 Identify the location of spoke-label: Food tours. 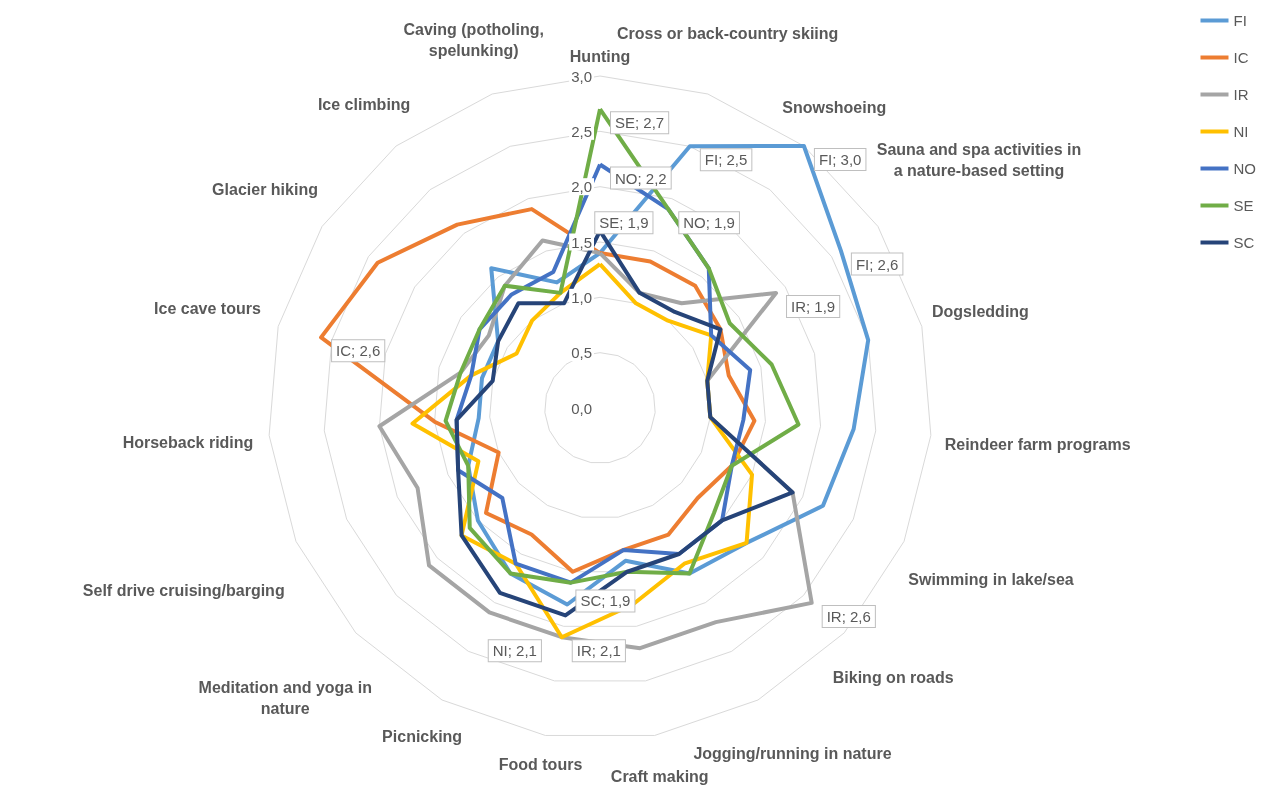
(540, 764).